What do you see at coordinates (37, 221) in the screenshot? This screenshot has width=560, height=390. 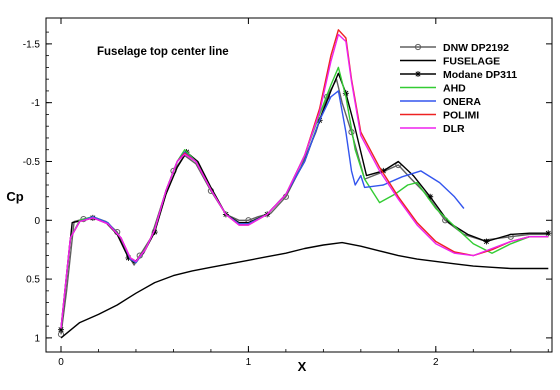 I see `y-tick-label: 0` at bounding box center [37, 221].